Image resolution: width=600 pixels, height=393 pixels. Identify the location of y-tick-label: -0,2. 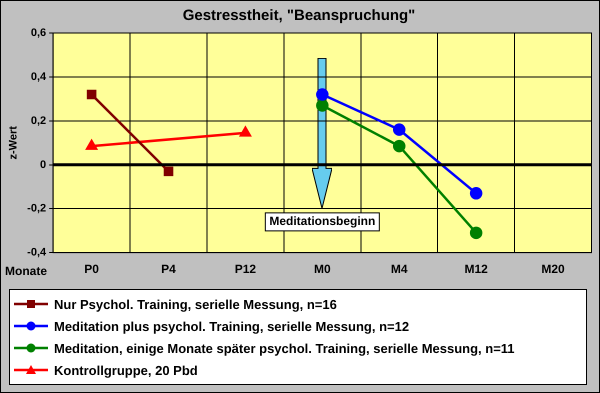
(36, 208).